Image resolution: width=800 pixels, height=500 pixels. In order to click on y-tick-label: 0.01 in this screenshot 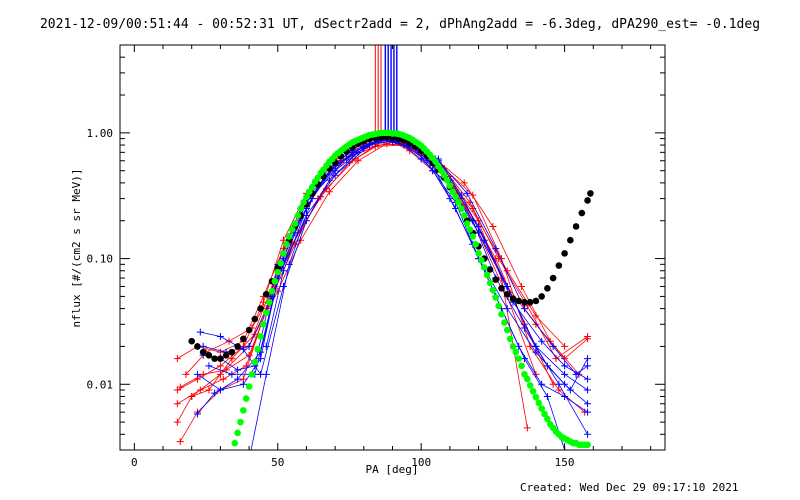, I will do `click(100, 384)`.